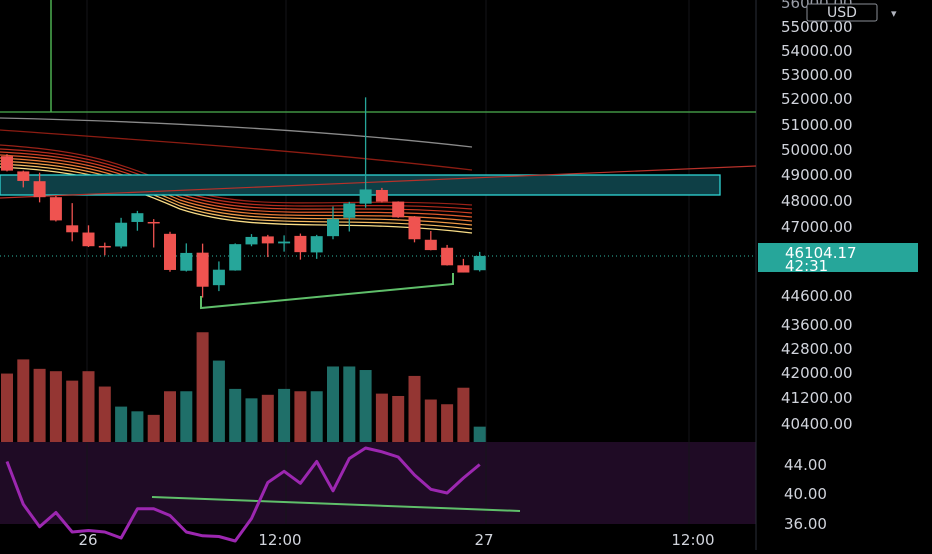  I want to click on ma-100-line, so click(236, 150).